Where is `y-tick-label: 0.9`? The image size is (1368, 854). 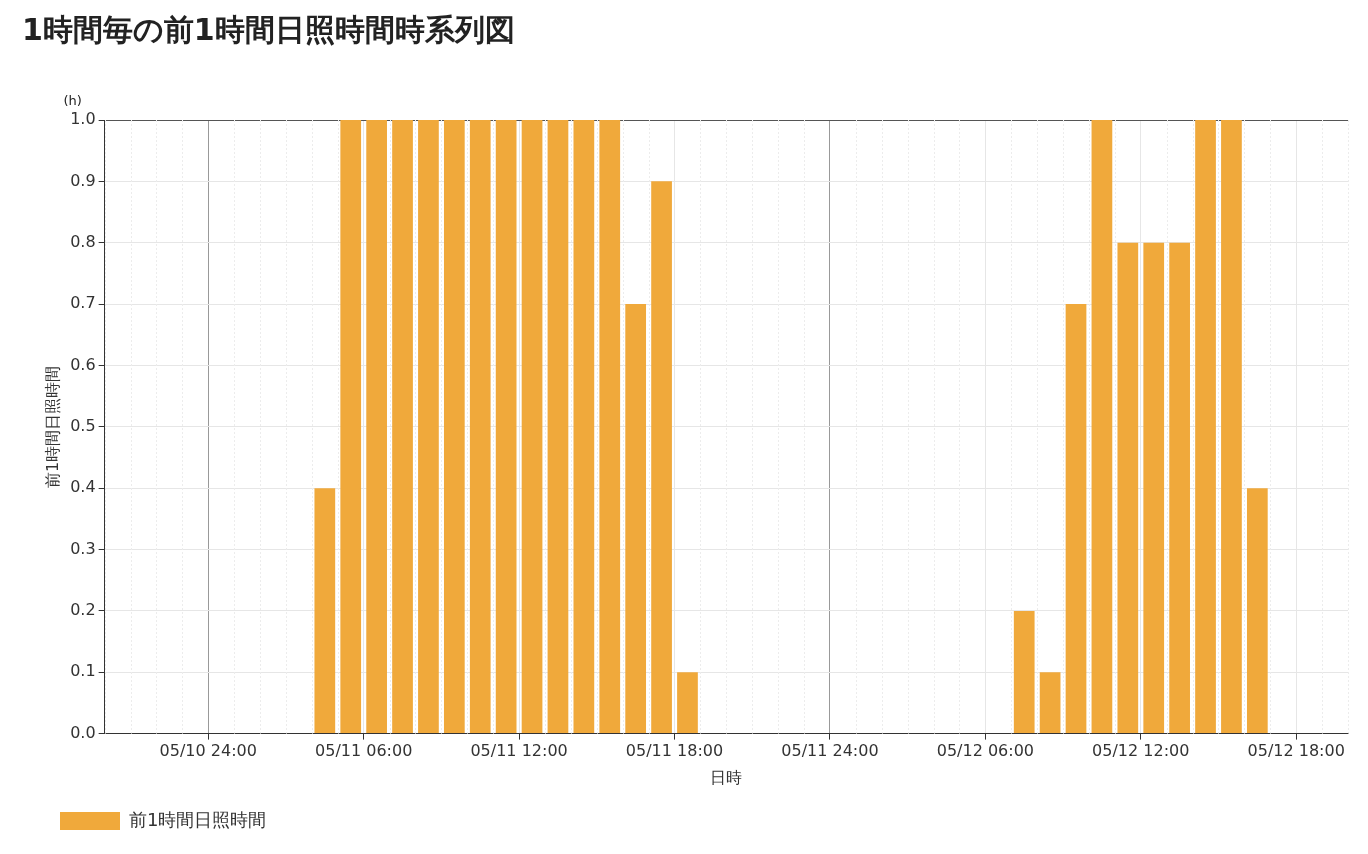 y-tick-label: 0.9 is located at coordinates (83, 180).